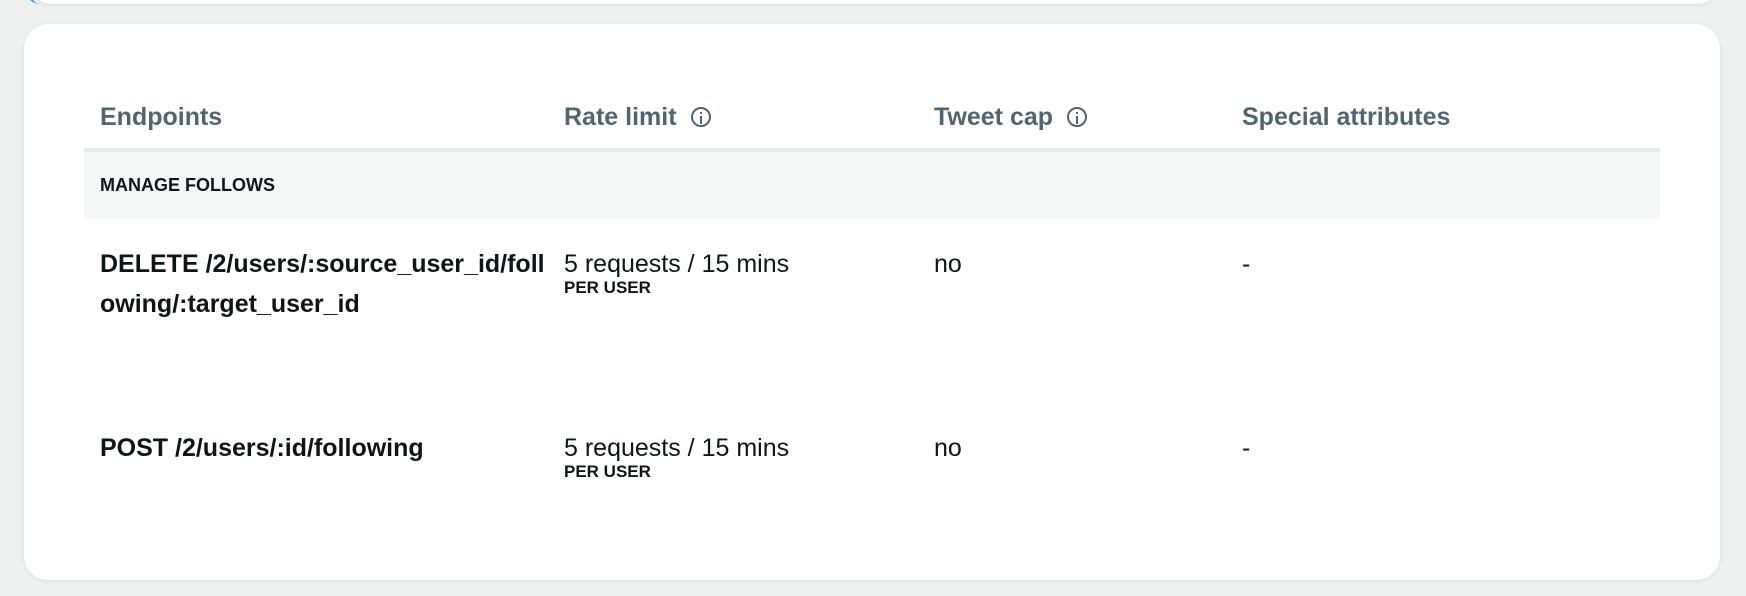 This screenshot has height=596, width=1746. Describe the element at coordinates (620, 116) in the screenshot. I see `header-rate-limit-label: Rate limit` at that location.